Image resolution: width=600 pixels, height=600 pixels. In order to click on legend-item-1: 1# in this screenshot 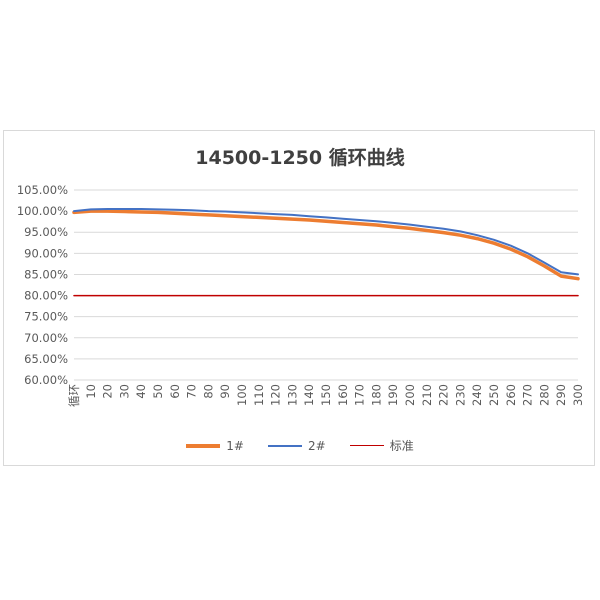, I will do `click(215, 445)`.